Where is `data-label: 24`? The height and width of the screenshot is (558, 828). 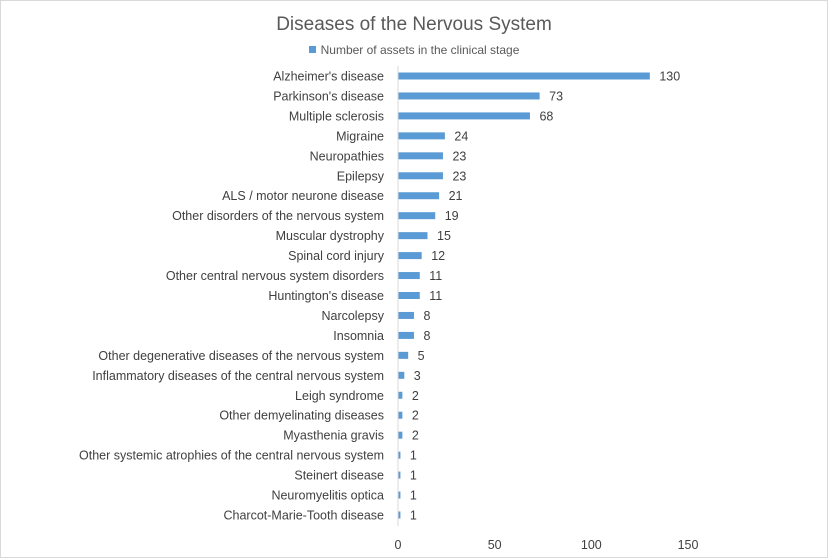
data-label: 24 is located at coordinates (461, 136).